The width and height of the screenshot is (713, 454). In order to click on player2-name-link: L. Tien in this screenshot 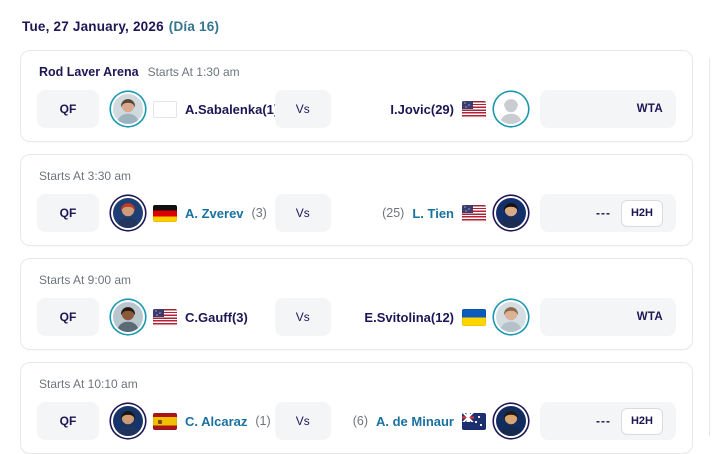, I will do `click(433, 213)`.